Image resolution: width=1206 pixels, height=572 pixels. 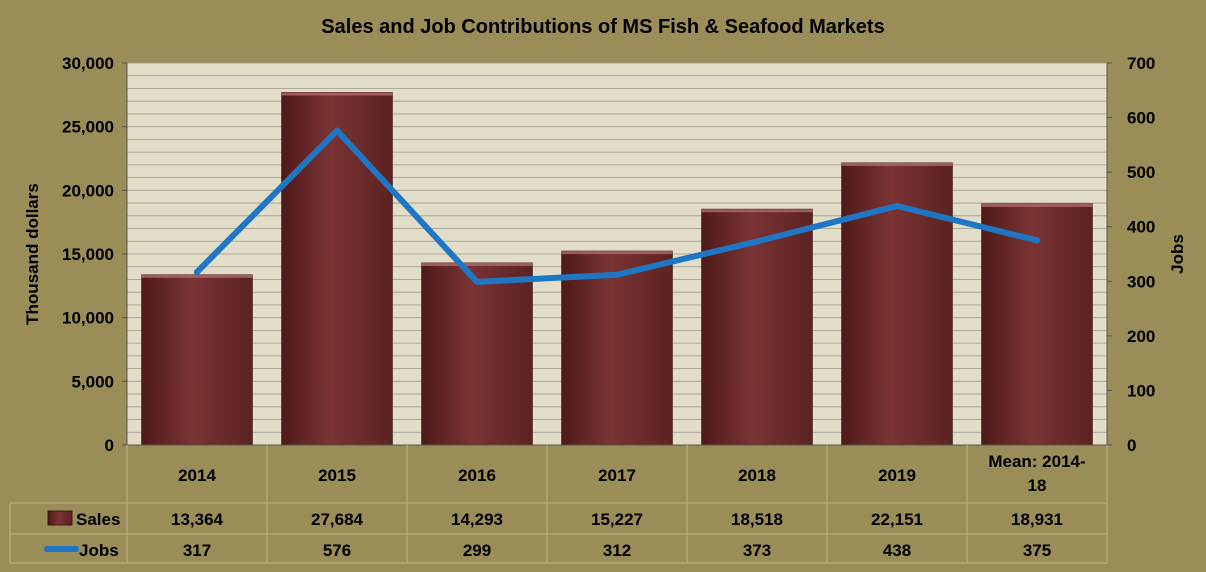 I want to click on x-tick-label: 2018, so click(x=757, y=475).